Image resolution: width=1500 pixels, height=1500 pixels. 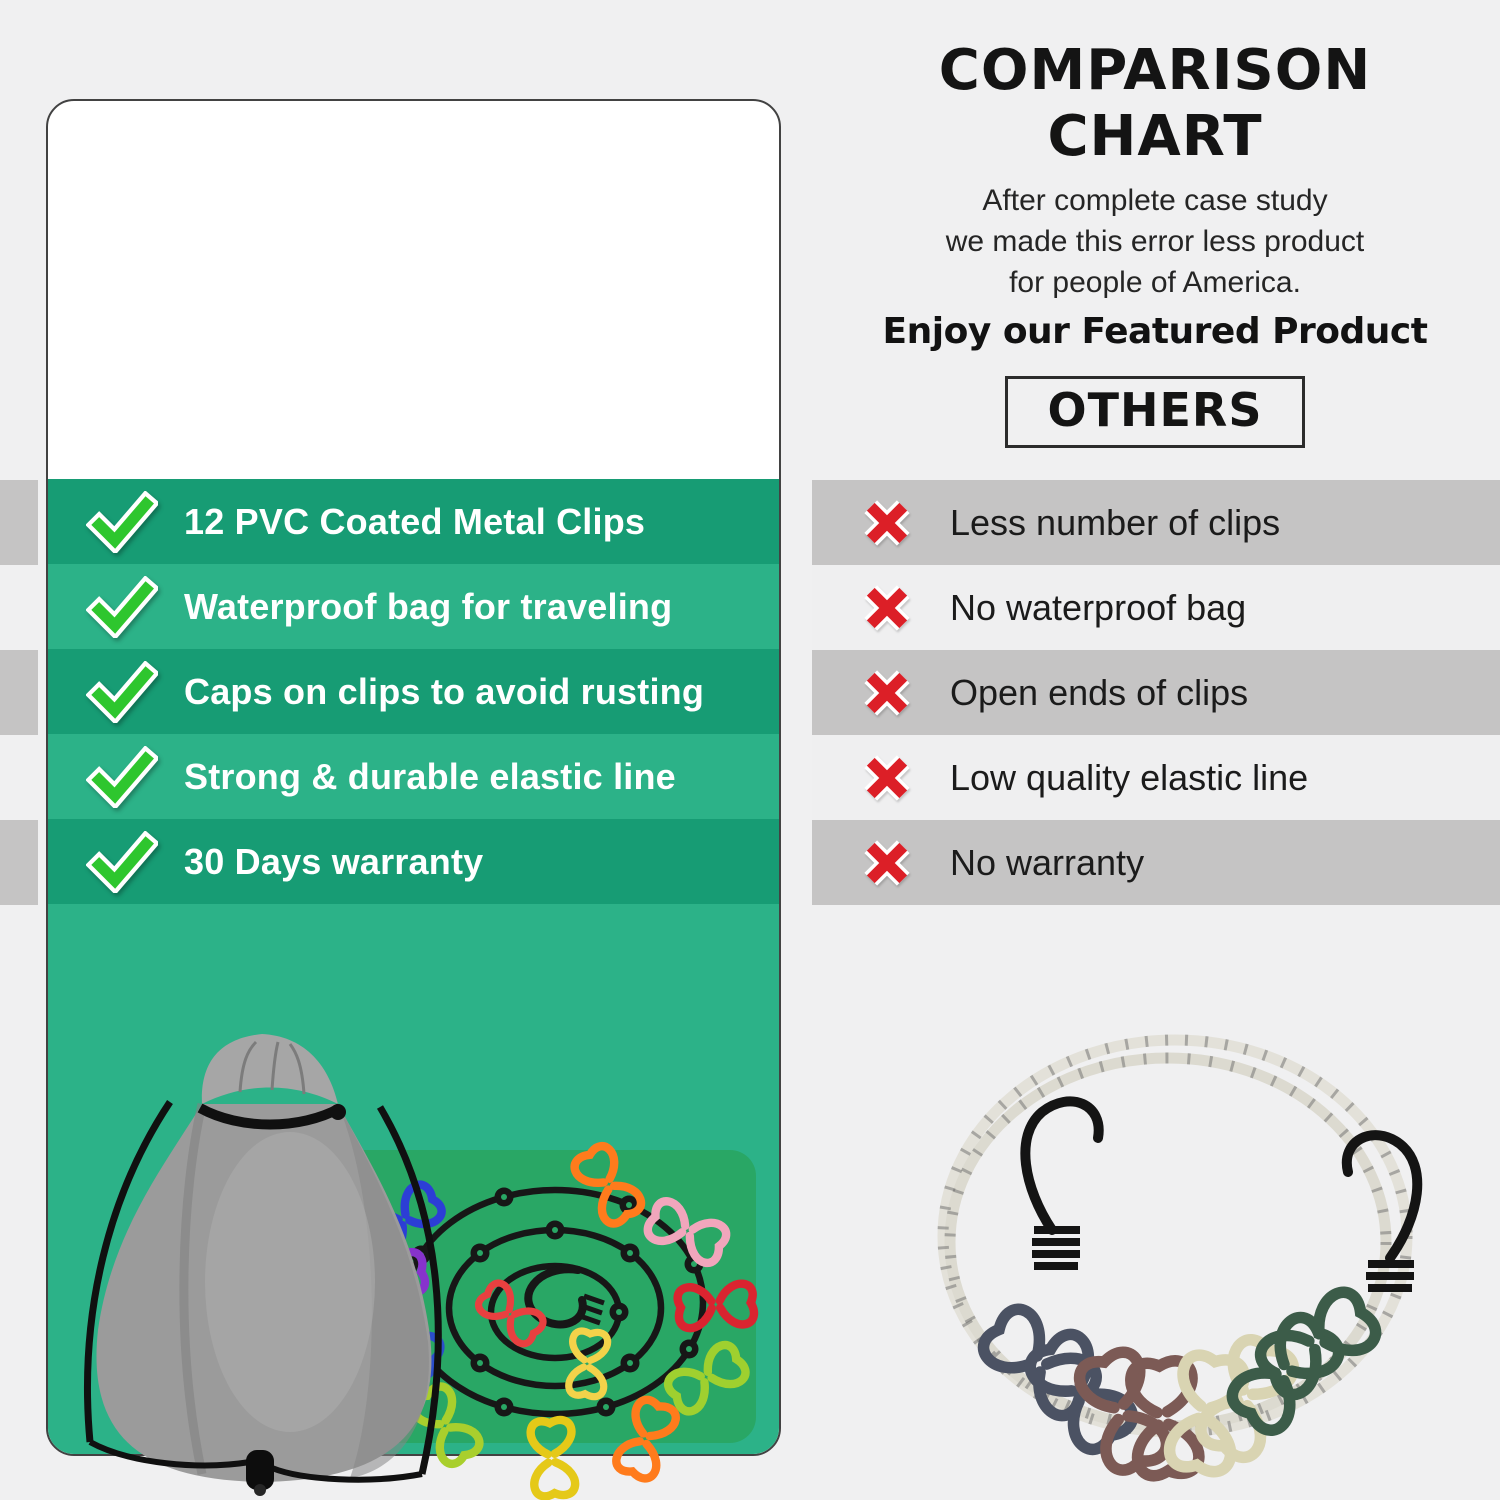 What do you see at coordinates (260, 1470) in the screenshot?
I see `cord-toggle` at bounding box center [260, 1470].